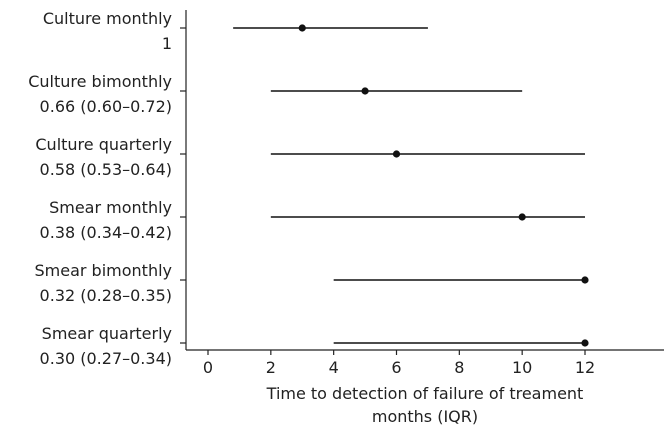  Describe the element at coordinates (106, 106) in the screenshot. I see `row-label-ratio: 0.66 (0.60–0.72)` at that location.